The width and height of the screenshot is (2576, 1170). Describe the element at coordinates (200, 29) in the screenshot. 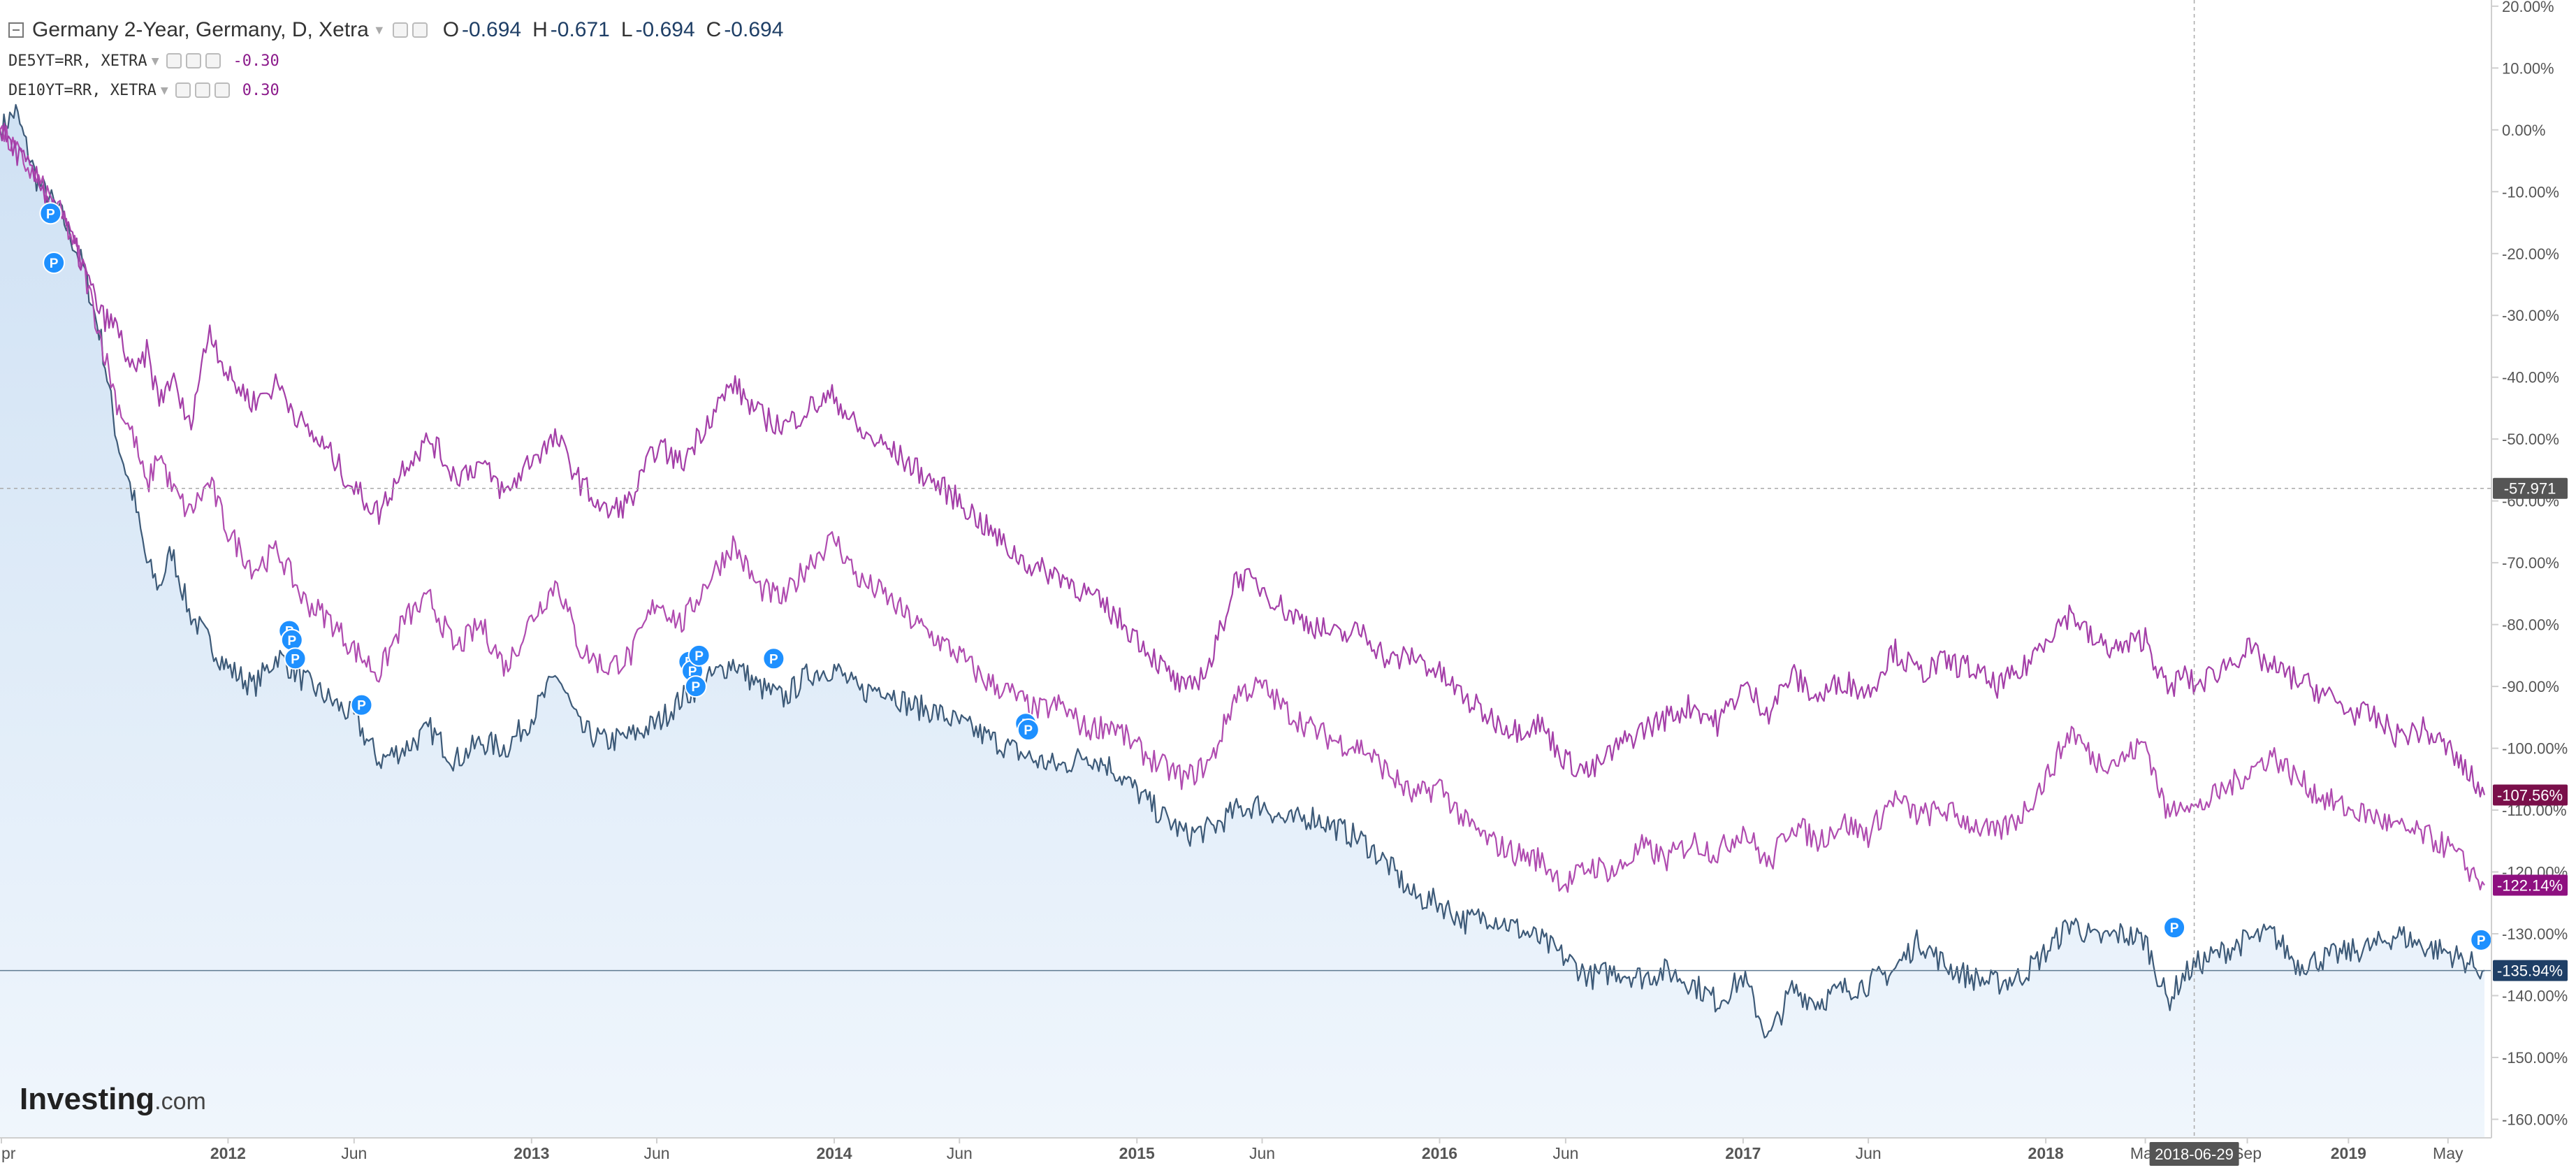

I see `legend-title: Germany 2-Year, Germany, D, Xetra` at that location.